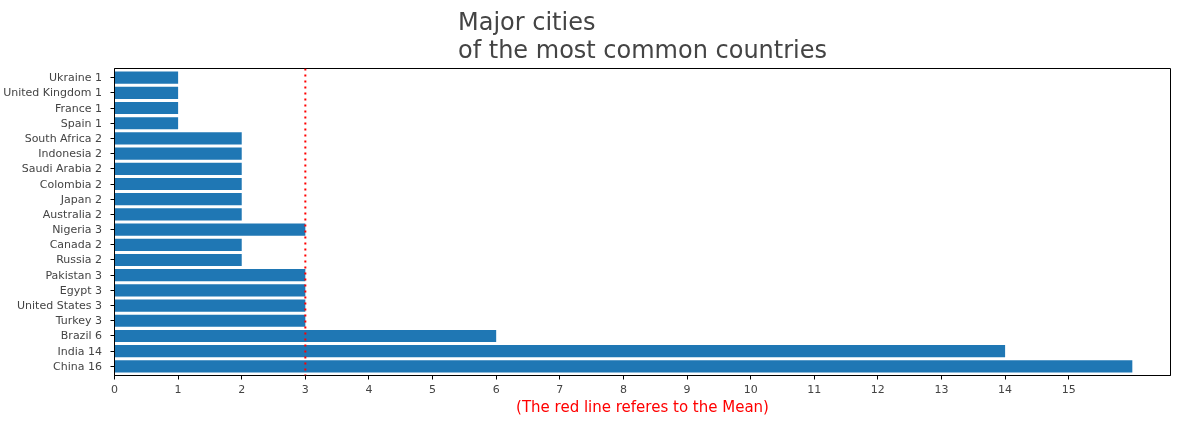  I want to click on y-tick-label: Turkey 3, so click(78, 321).